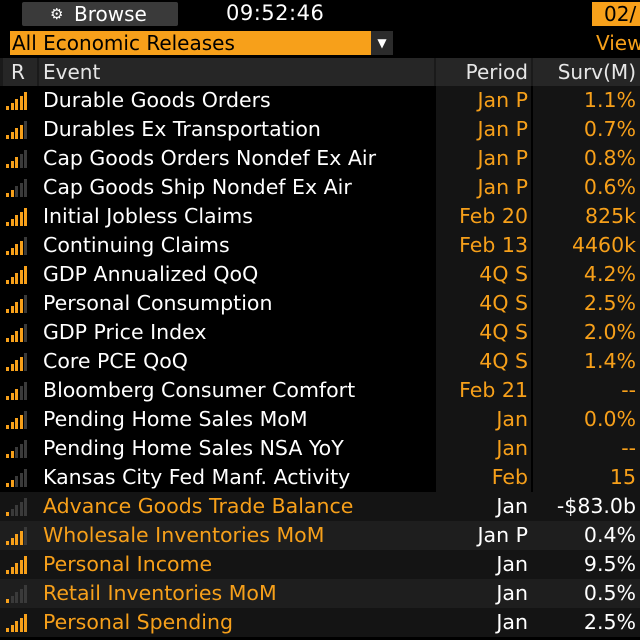 The height and width of the screenshot is (640, 640). What do you see at coordinates (483, 100) in the screenshot?
I see `event-period: Jan P` at bounding box center [483, 100].